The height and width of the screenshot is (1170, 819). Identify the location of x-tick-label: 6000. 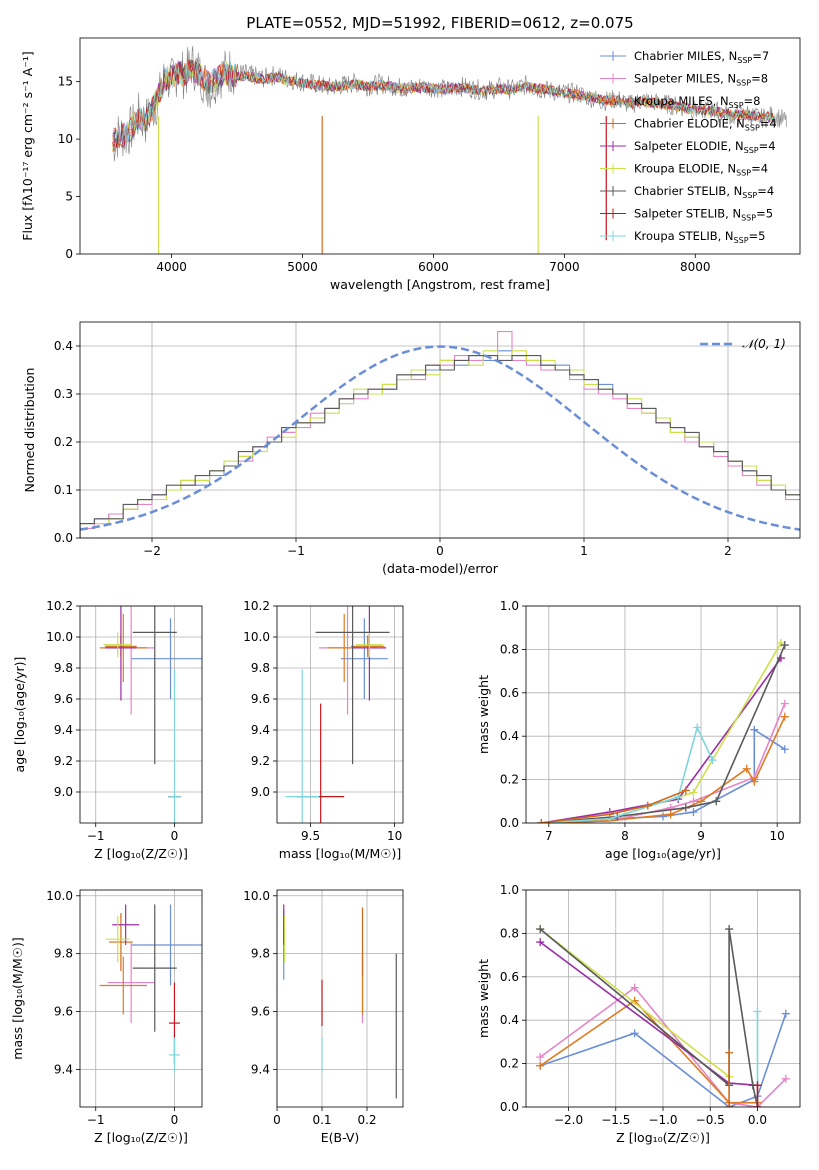
(433, 267).